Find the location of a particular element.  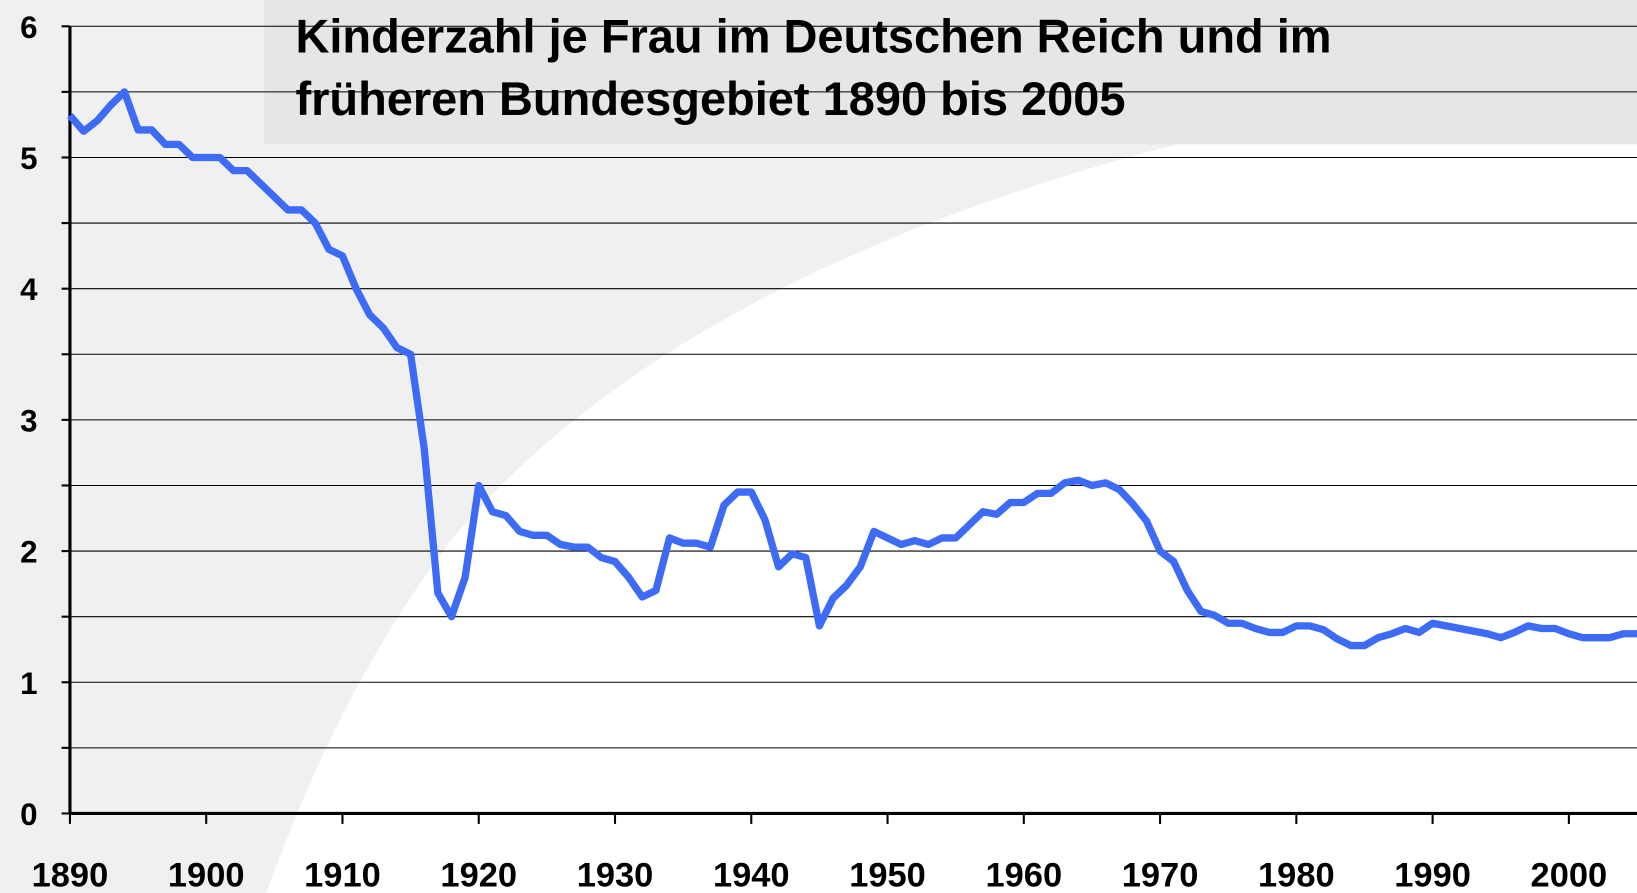

x-tick-label: 2000 is located at coordinates (1569, 875).